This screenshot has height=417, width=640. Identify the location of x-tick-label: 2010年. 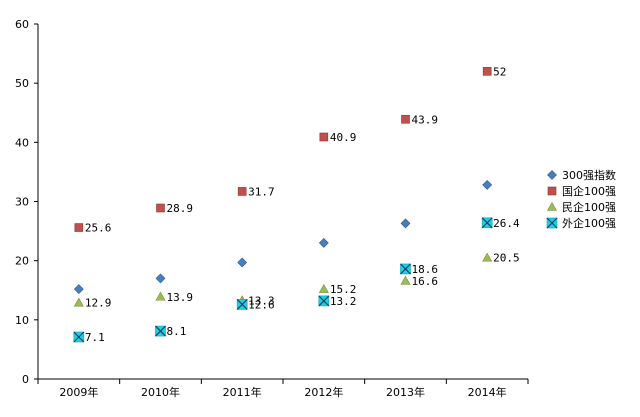
(160, 392).